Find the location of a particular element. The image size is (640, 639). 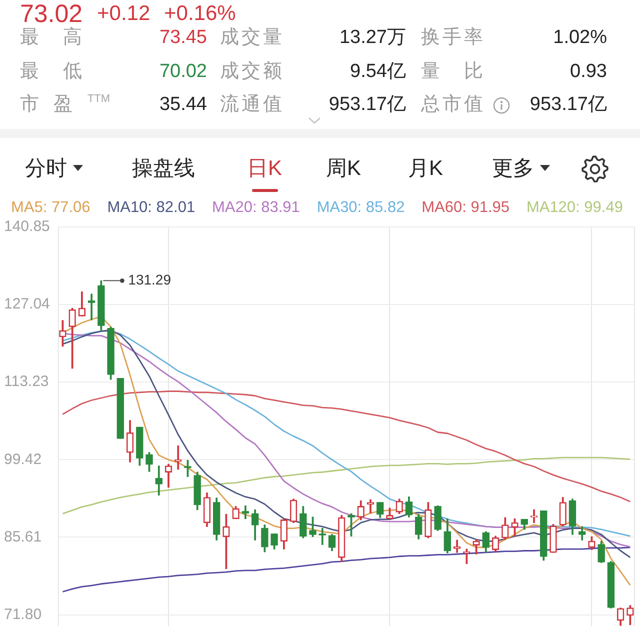

y-tick-label: 113.23 is located at coordinates (26, 381).